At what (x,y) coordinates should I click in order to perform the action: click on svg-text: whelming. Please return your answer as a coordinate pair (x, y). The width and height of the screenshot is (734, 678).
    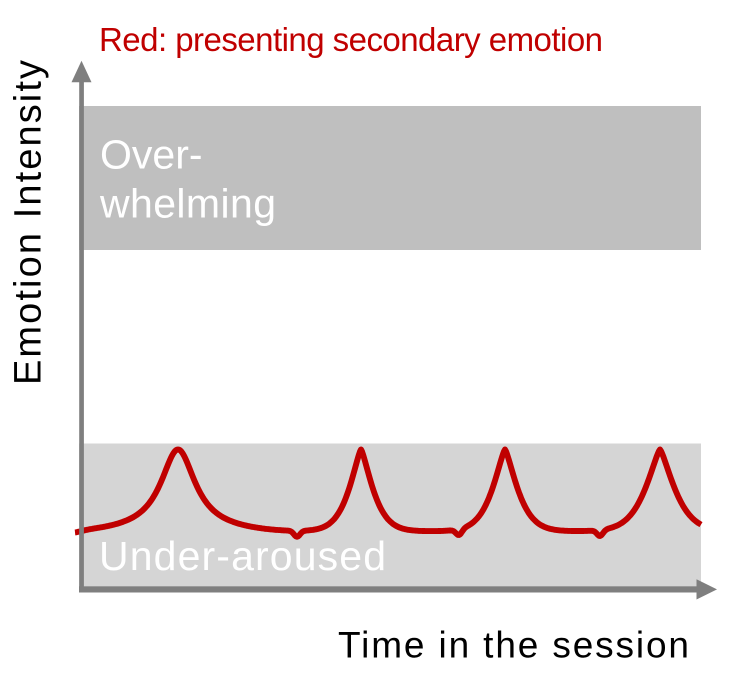
    Looking at the image, I should click on (187, 203).